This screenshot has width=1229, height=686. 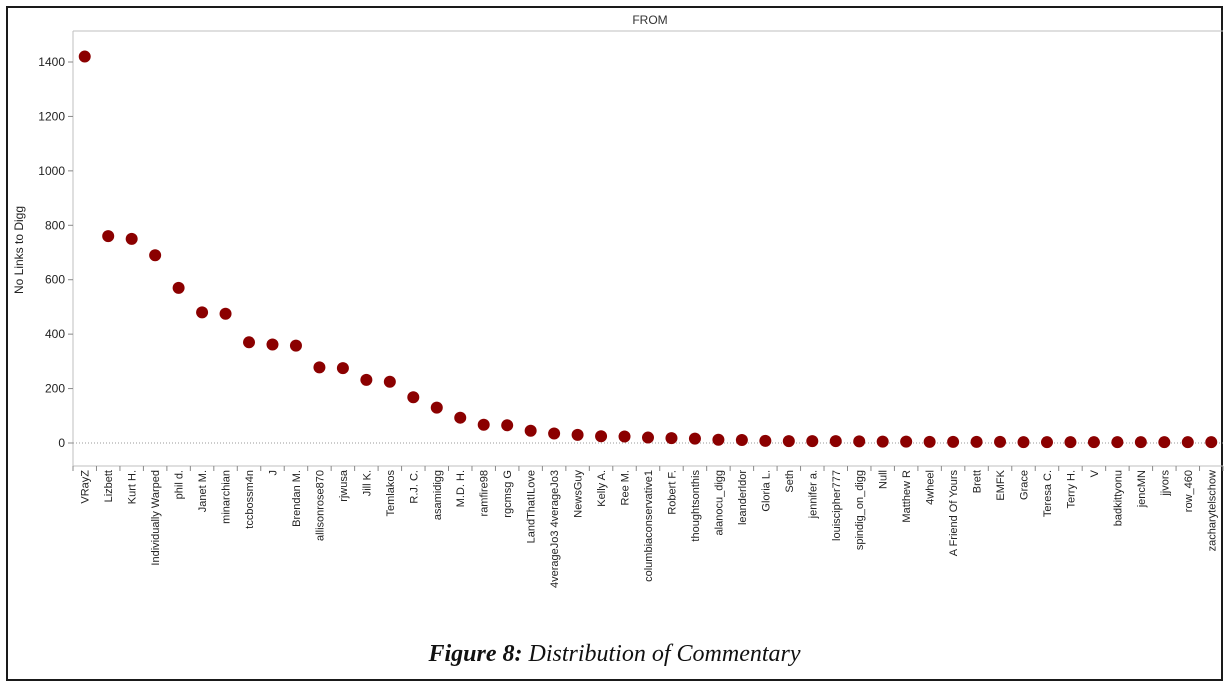 What do you see at coordinates (1118, 498) in the screenshot?
I see `x-tick-label: badkittyonu` at bounding box center [1118, 498].